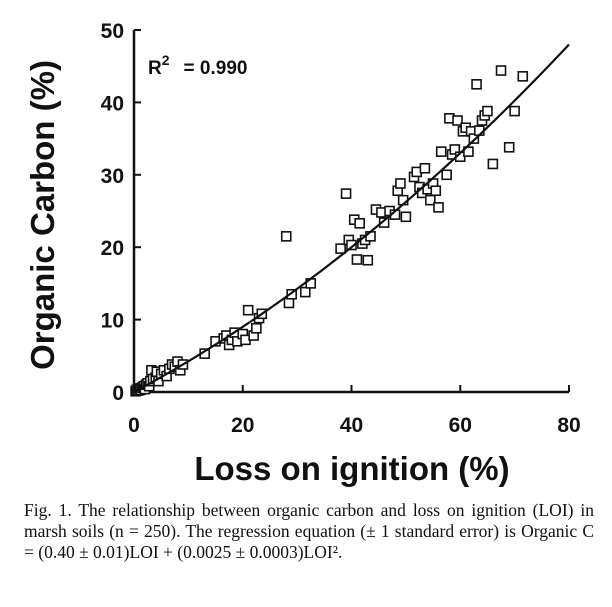 The height and width of the screenshot is (607, 612). What do you see at coordinates (48, 510) in the screenshot?
I see `caption-label: Fig. 1.` at bounding box center [48, 510].